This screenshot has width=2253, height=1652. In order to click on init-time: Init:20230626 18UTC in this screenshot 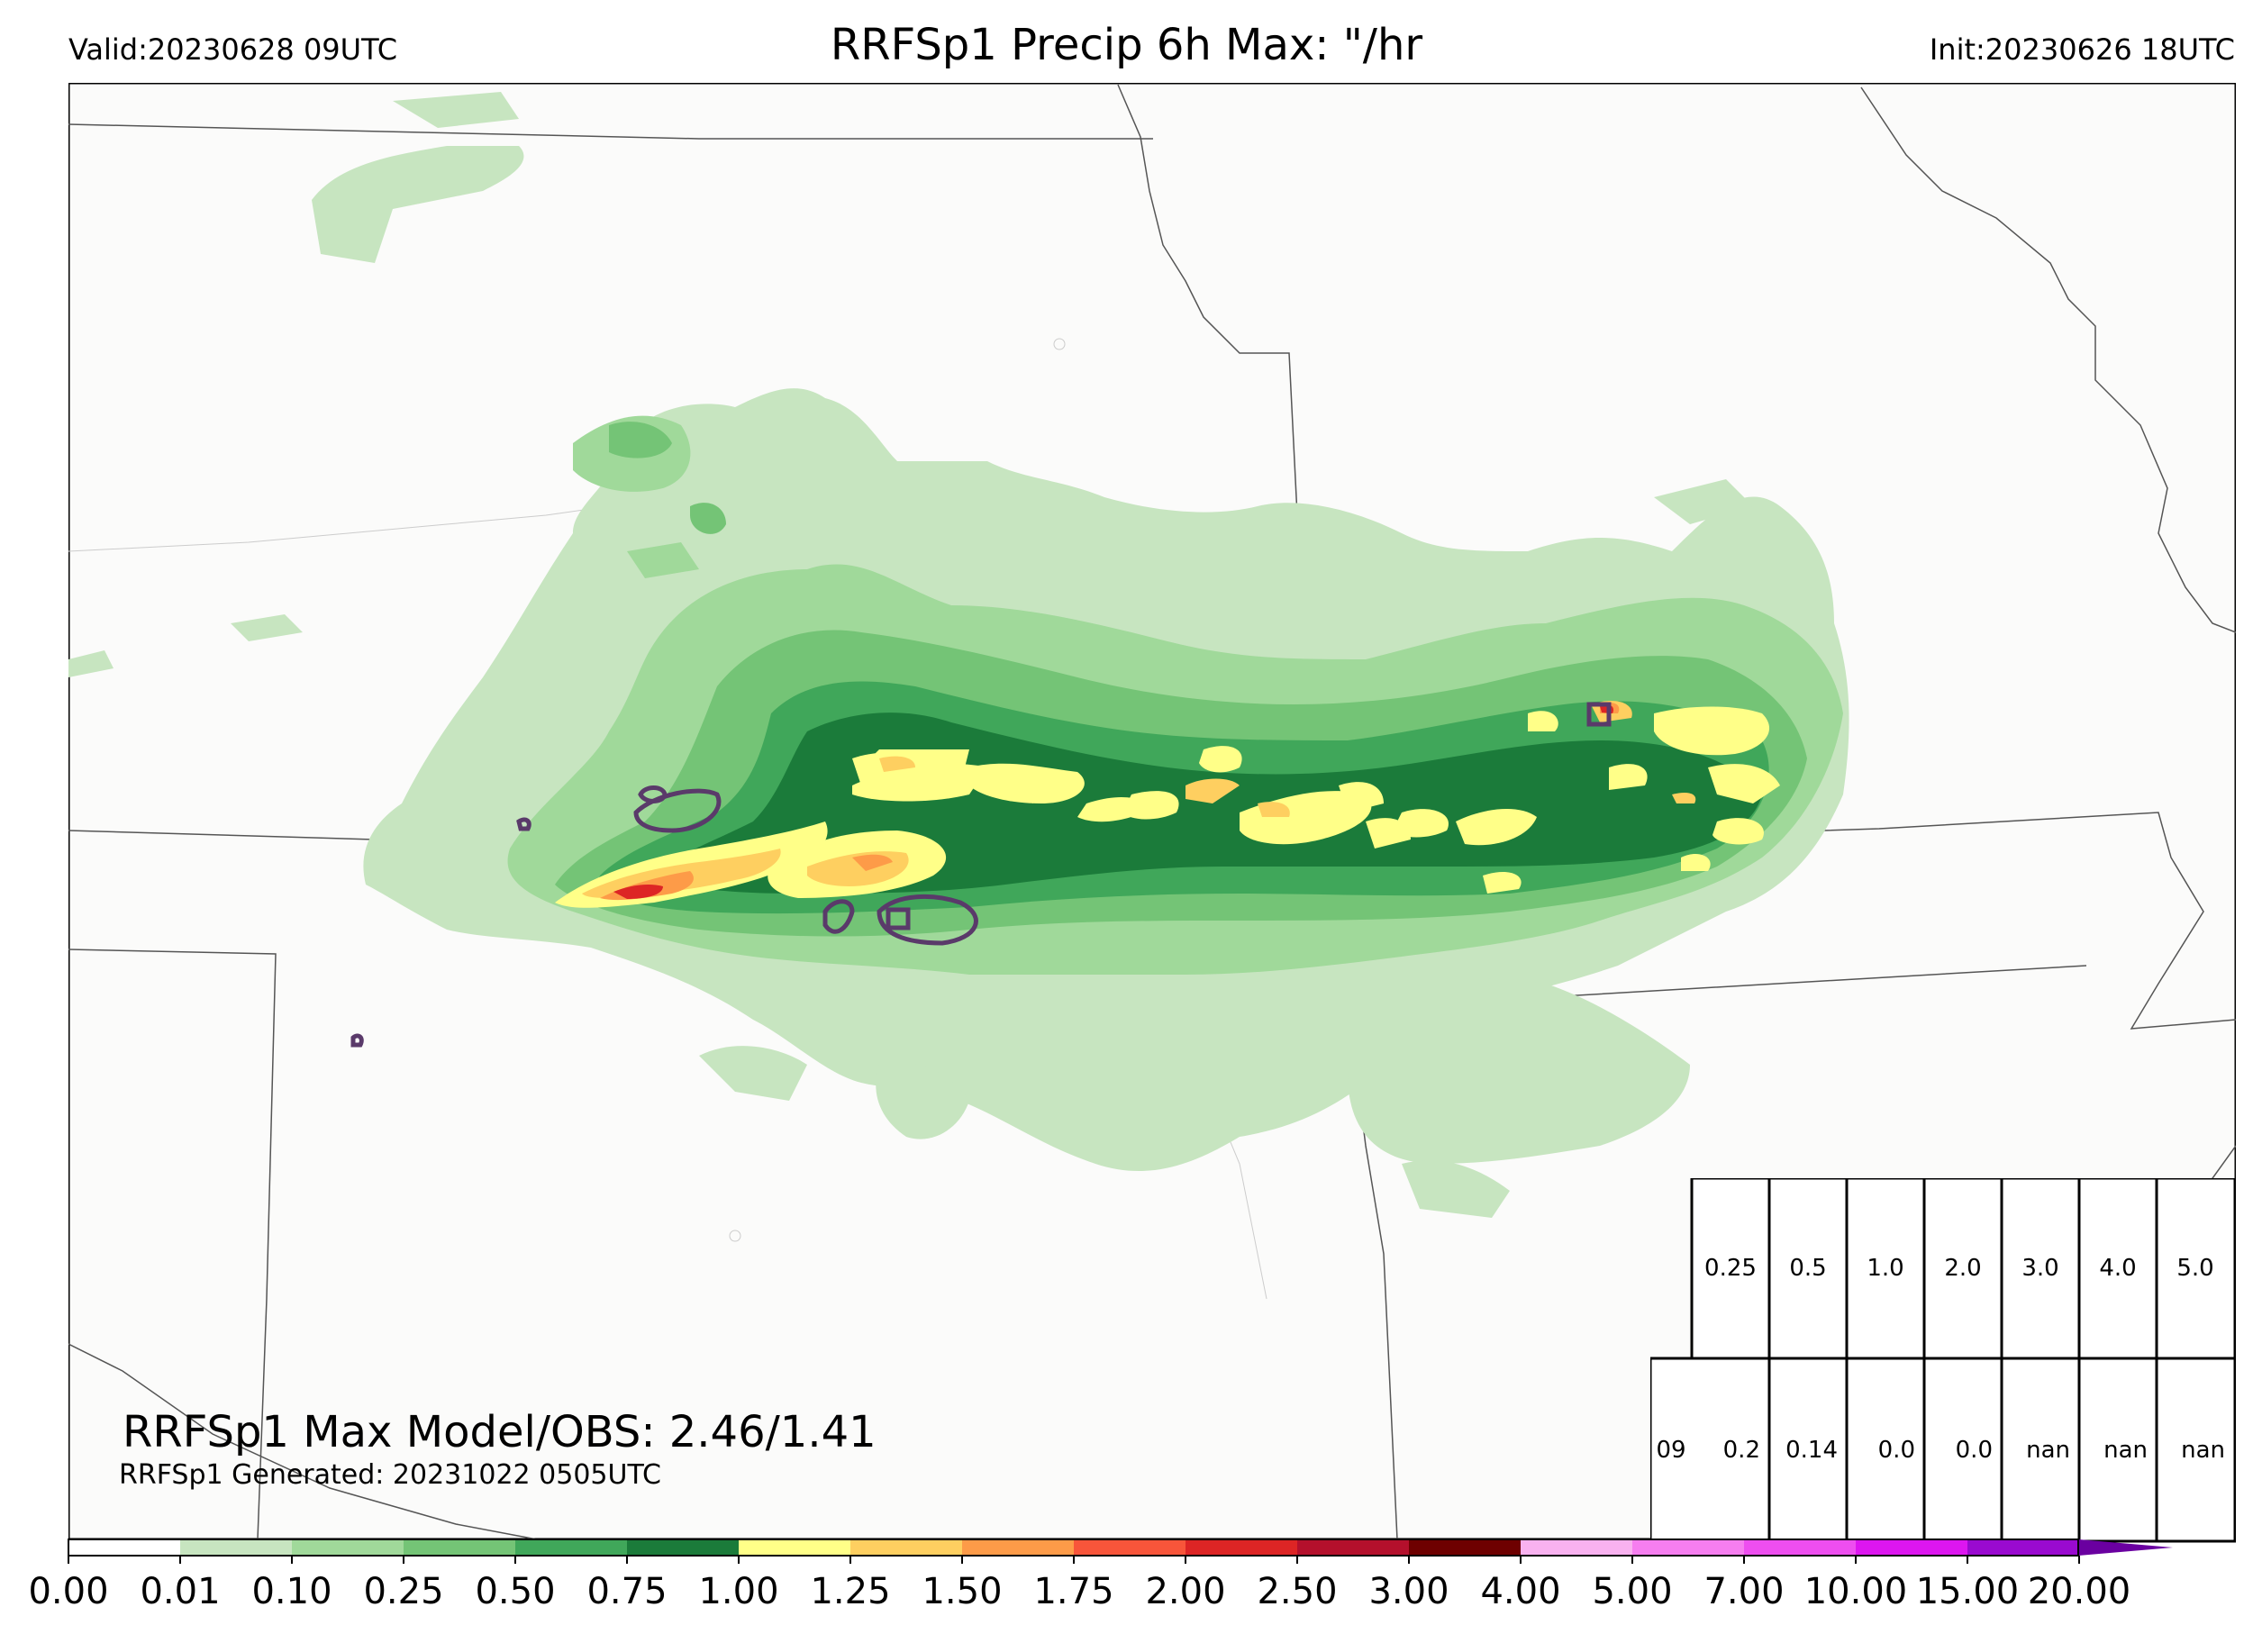, I will do `click(2082, 49)`.